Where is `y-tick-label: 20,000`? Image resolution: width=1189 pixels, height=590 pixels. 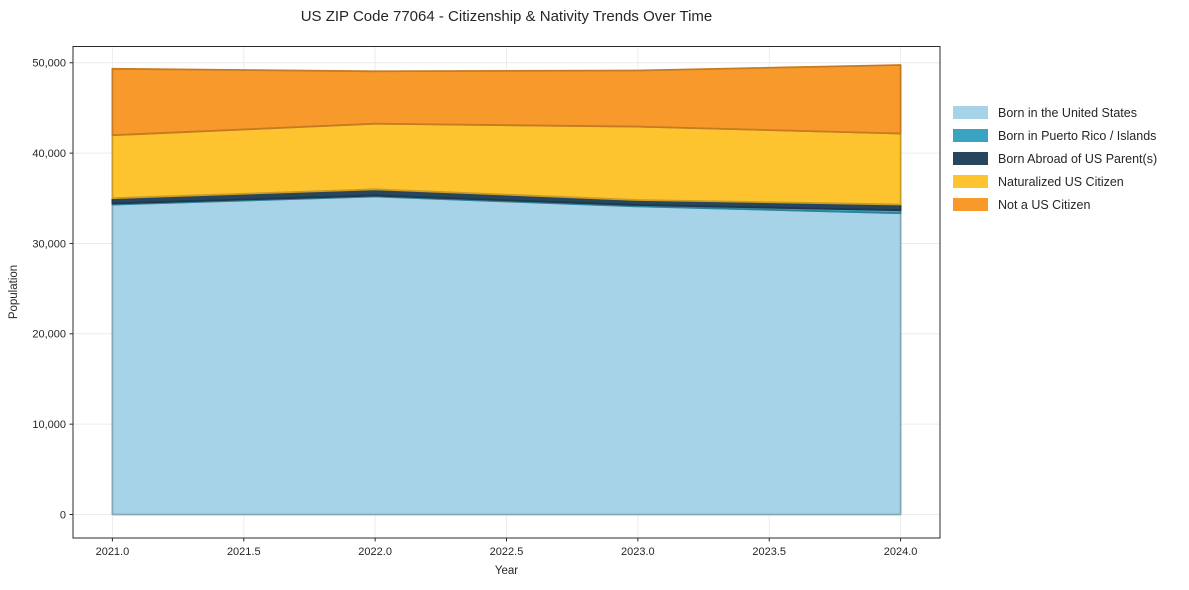 y-tick-label: 20,000 is located at coordinates (49, 335).